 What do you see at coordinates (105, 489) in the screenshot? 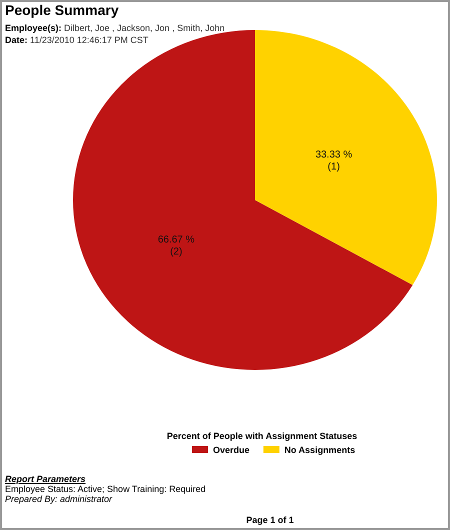
I see `text: Employee Status: Active; Show Training: Required` at bounding box center [105, 489].